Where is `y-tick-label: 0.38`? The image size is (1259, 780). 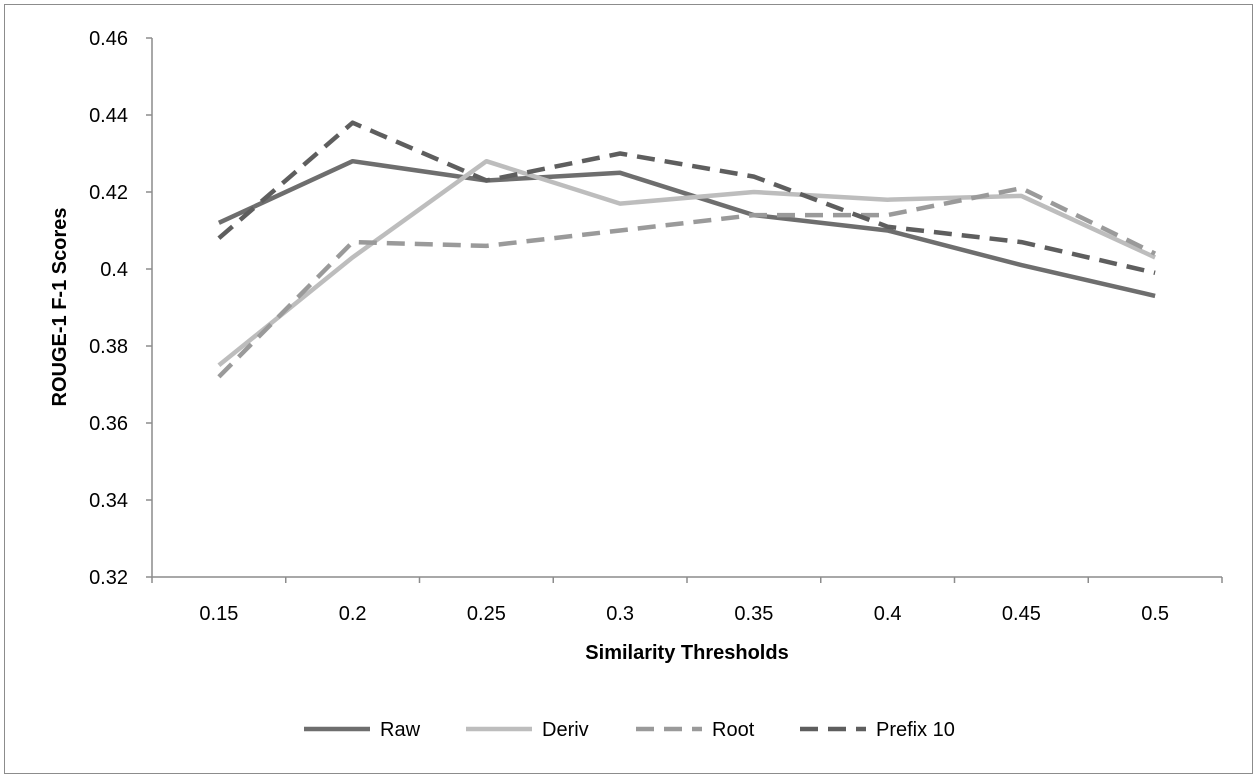
y-tick-label: 0.38 is located at coordinates (108, 347).